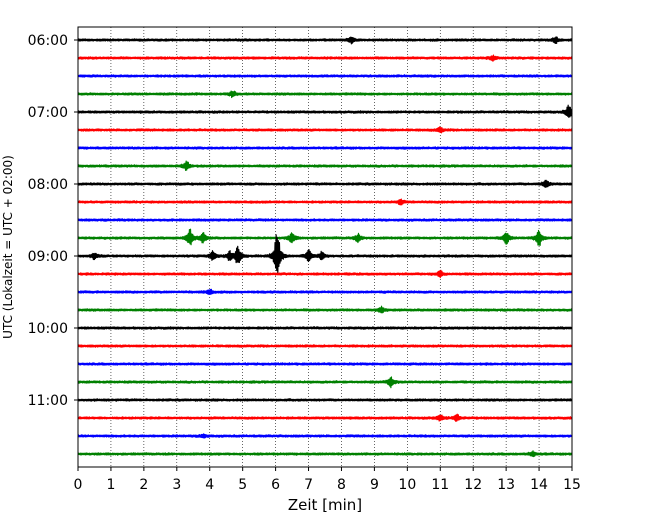 The width and height of the screenshot is (650, 520). What do you see at coordinates (78, 485) in the screenshot?
I see `x-tick-label: 0` at bounding box center [78, 485].